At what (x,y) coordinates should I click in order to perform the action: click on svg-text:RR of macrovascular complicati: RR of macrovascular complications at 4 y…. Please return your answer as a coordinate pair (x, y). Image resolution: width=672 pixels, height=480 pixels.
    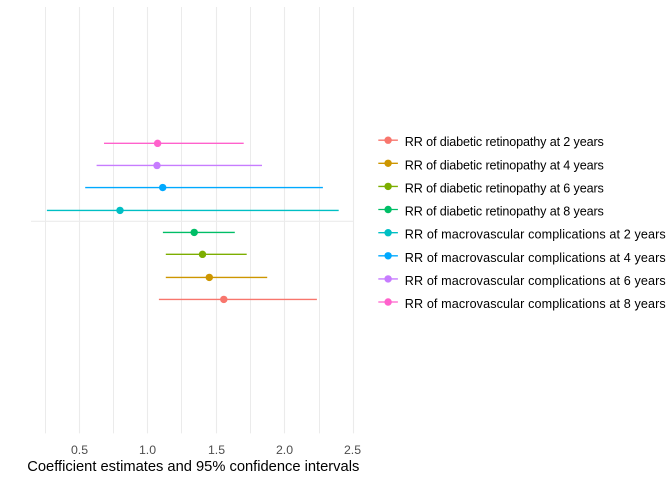
    Looking at the image, I should click on (535, 258).